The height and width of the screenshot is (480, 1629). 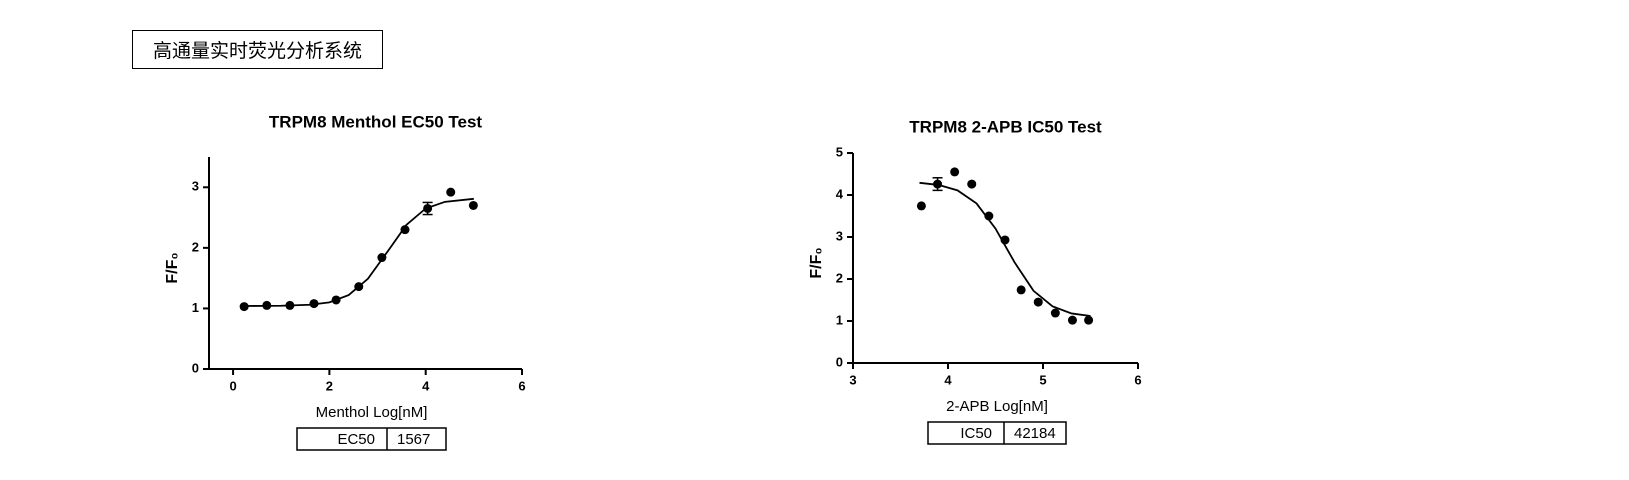 I want to click on x-tick-label: 2, so click(x=329, y=385).